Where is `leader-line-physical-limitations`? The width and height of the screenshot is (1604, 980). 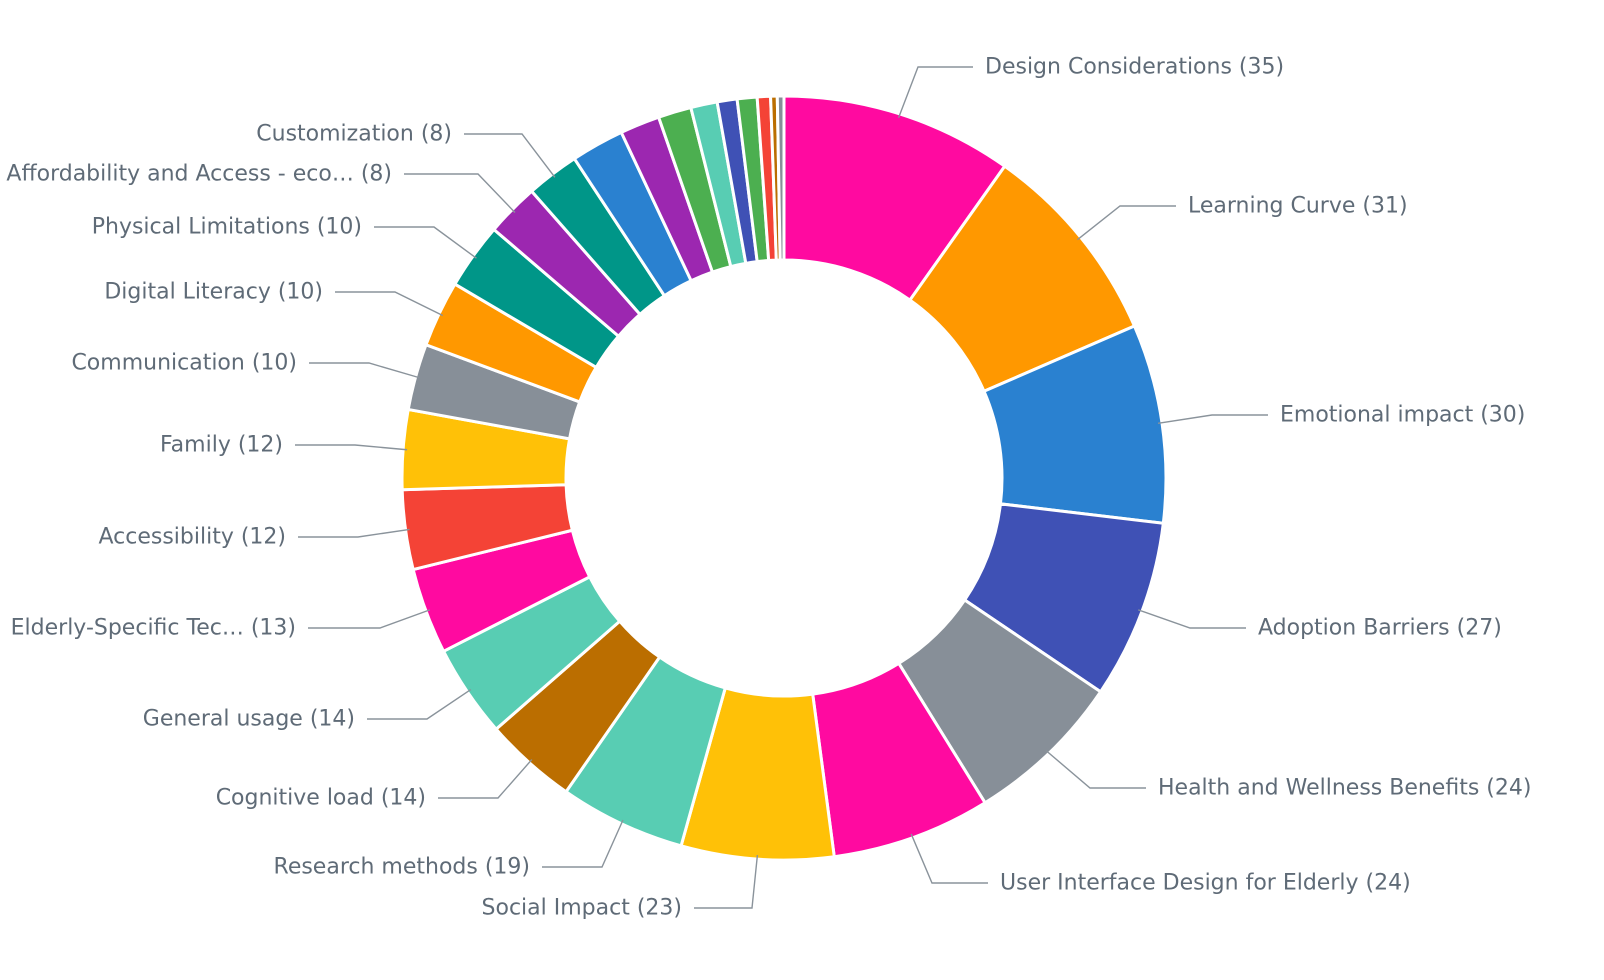
leader-line-physical-limitations is located at coordinates (425, 242).